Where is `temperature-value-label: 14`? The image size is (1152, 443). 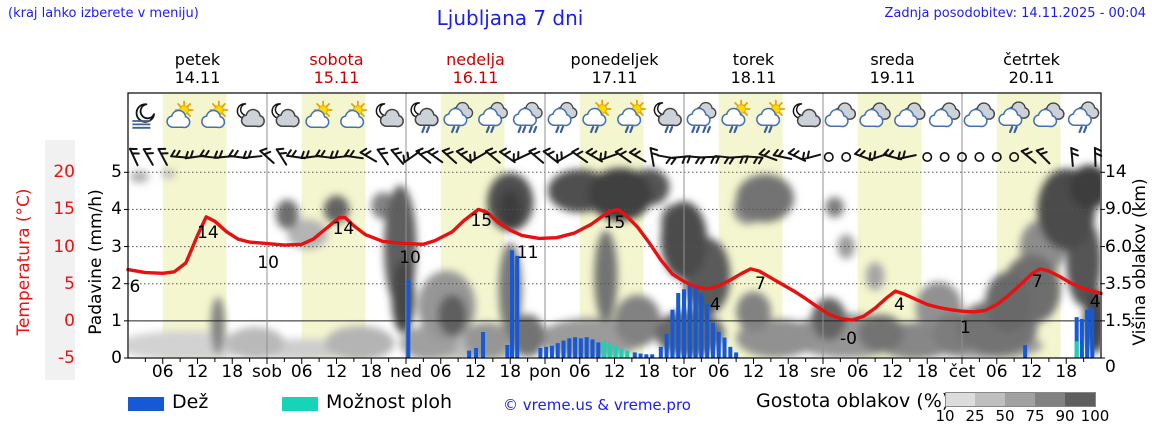 temperature-value-label: 14 is located at coordinates (208, 233).